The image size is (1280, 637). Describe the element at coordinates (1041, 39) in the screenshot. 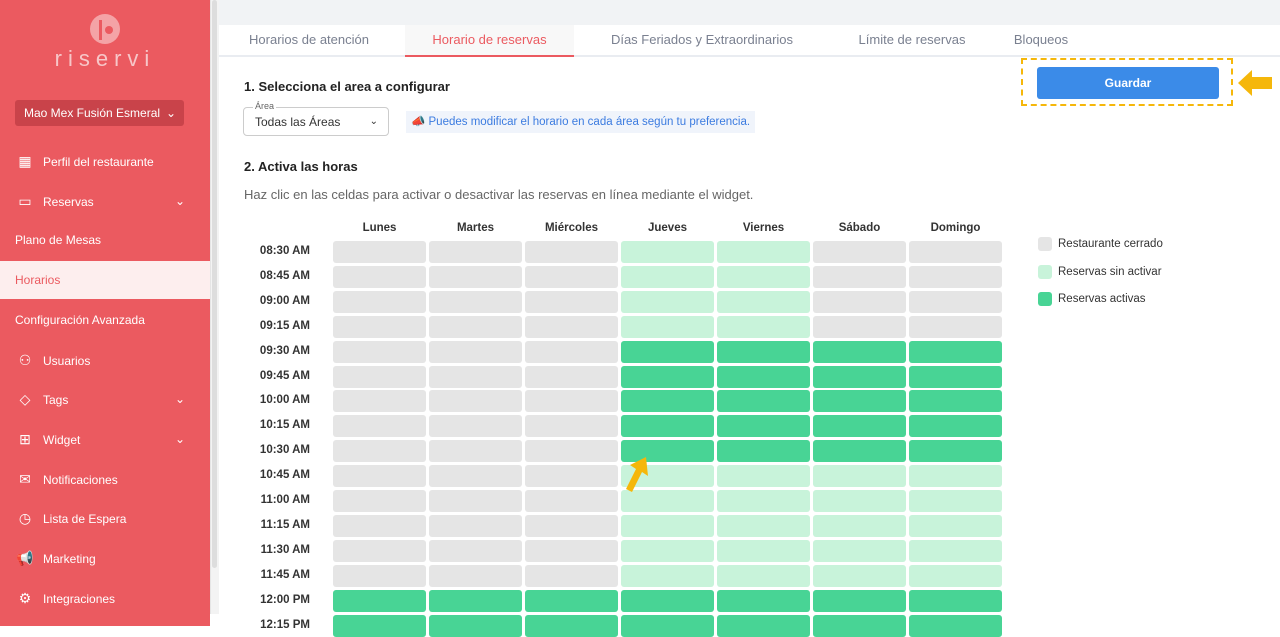

I see `tab-4: Bloqueos` at that location.